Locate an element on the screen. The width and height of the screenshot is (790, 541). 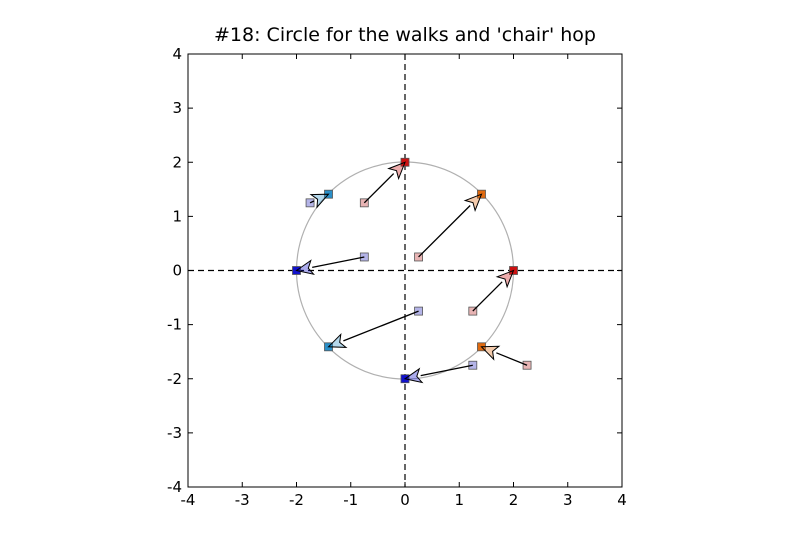
y-tick-label: -3 is located at coordinates (174, 433).